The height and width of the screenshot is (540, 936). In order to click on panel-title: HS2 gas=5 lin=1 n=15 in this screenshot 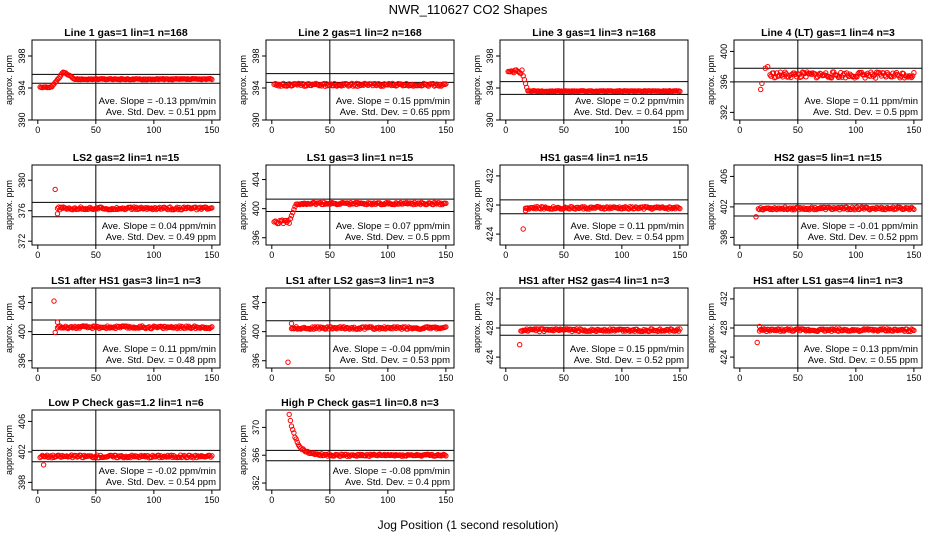, I will do `click(828, 158)`.